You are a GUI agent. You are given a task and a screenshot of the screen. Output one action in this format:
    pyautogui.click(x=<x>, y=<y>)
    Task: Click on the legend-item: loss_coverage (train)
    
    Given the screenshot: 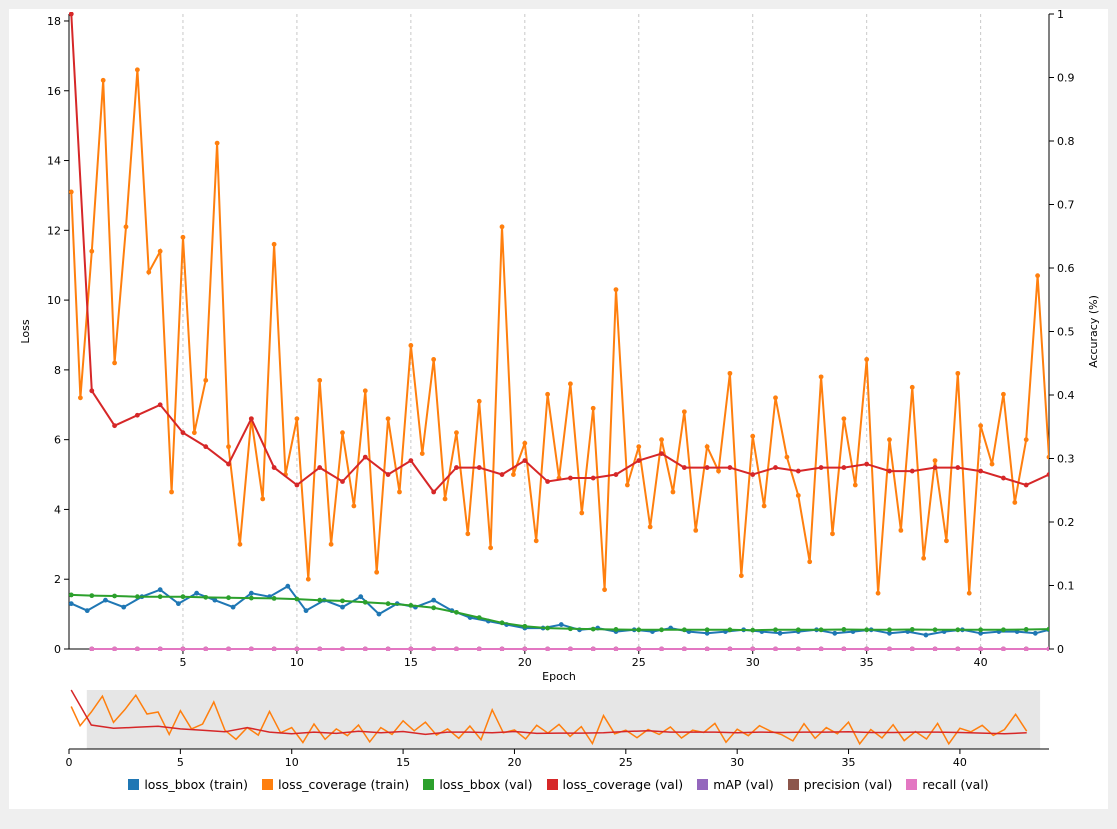 What is the action you would take?
    pyautogui.click(x=335, y=784)
    